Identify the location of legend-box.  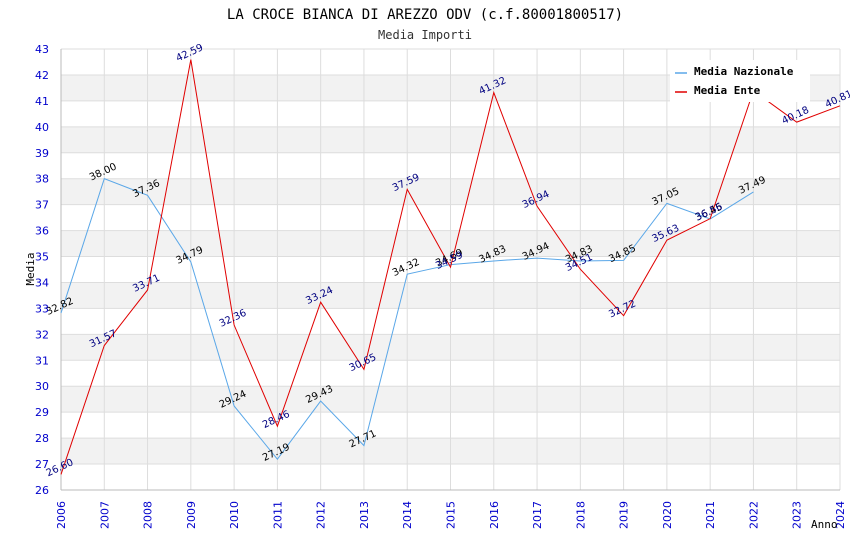
(740, 81).